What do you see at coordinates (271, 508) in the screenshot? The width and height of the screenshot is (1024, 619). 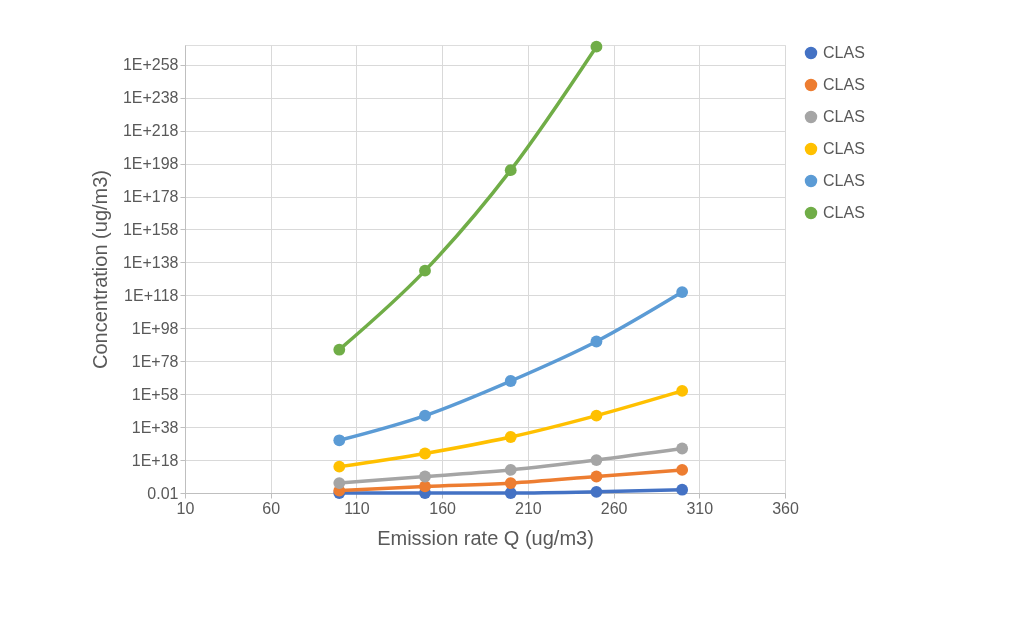 I see `x-tick-label: 60` at bounding box center [271, 508].